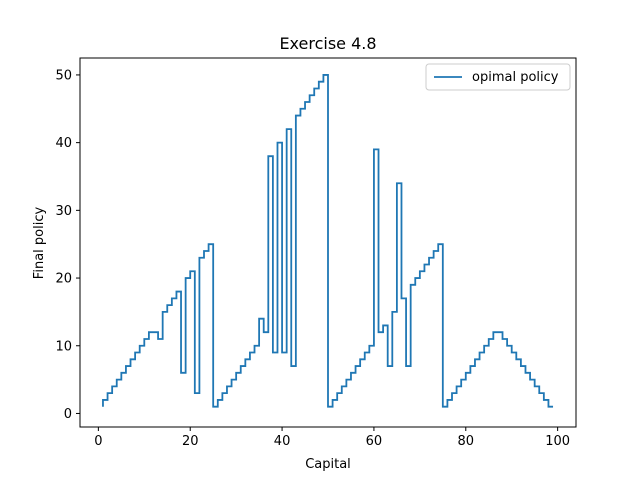 This screenshot has width=640, height=480. Describe the element at coordinates (374, 441) in the screenshot. I see `x-tick-label: 60` at that location.